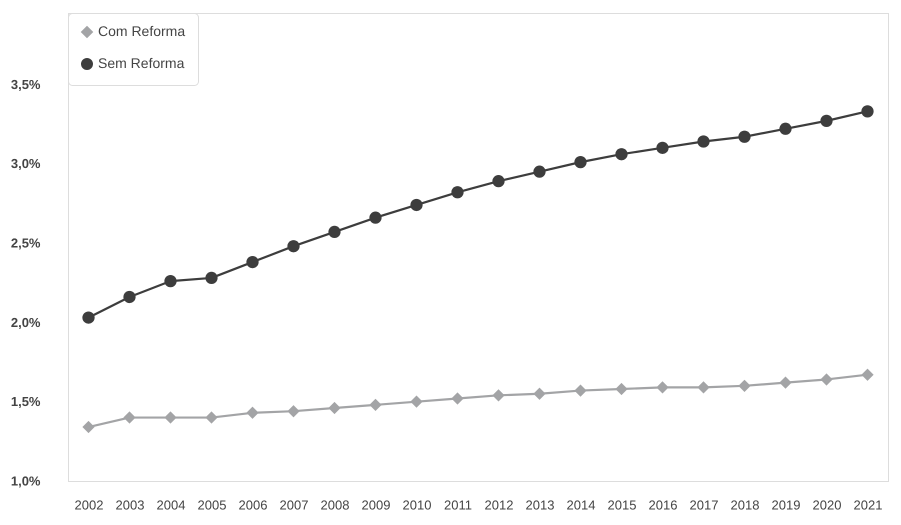 The width and height of the screenshot is (901, 525). I want to click on x-tick-label: 2014, so click(581, 505).